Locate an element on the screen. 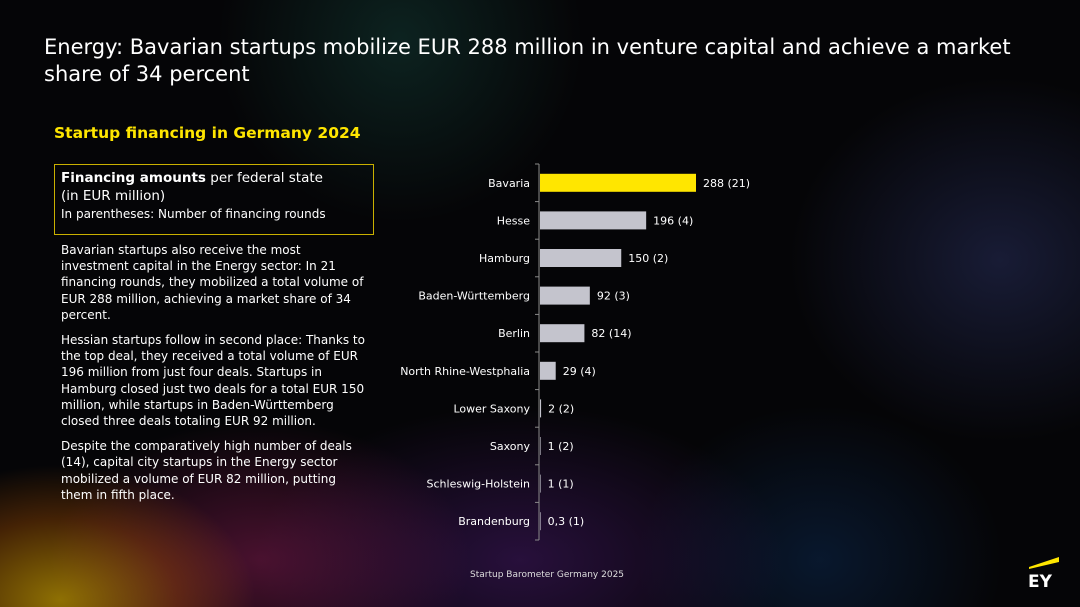  category-label: Lower Saxony is located at coordinates (491, 408).